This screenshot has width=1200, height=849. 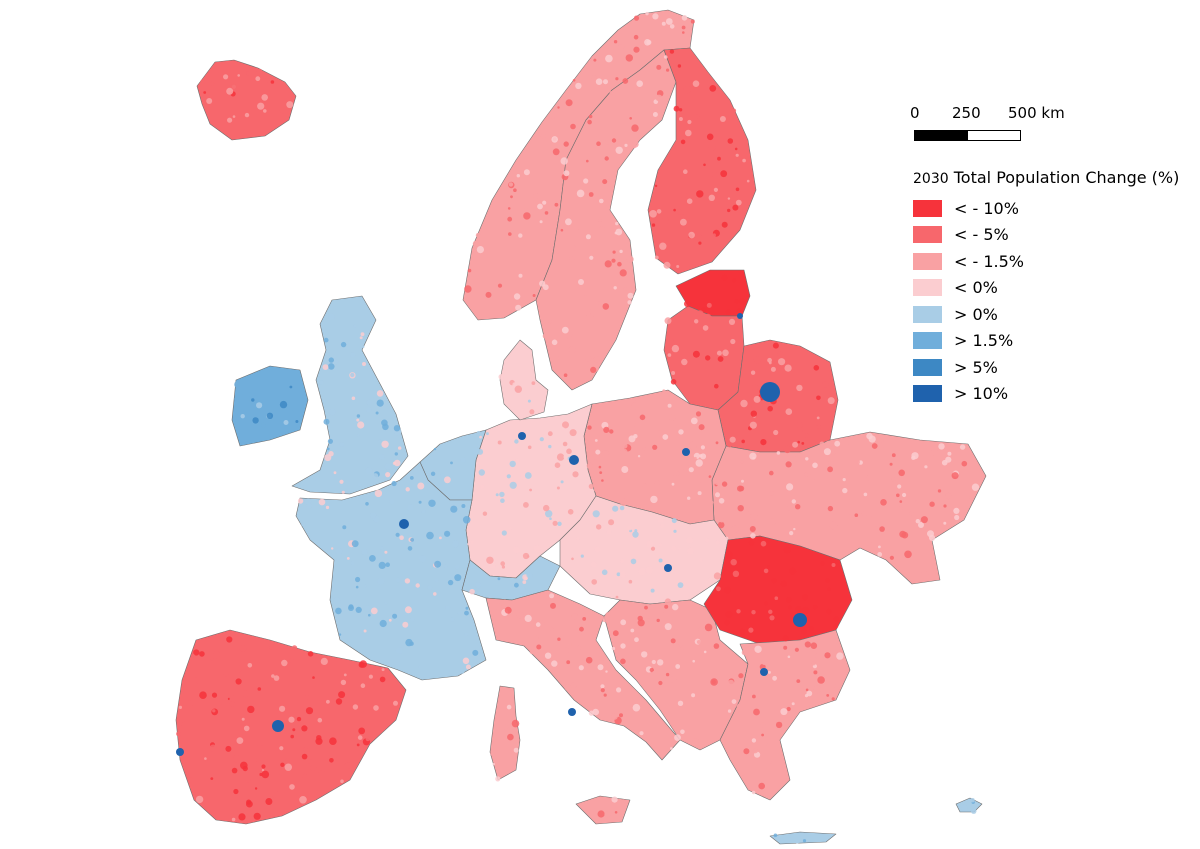 What do you see at coordinates (941, 135) in the screenshot?
I see `scale-bar-black-segment` at bounding box center [941, 135].